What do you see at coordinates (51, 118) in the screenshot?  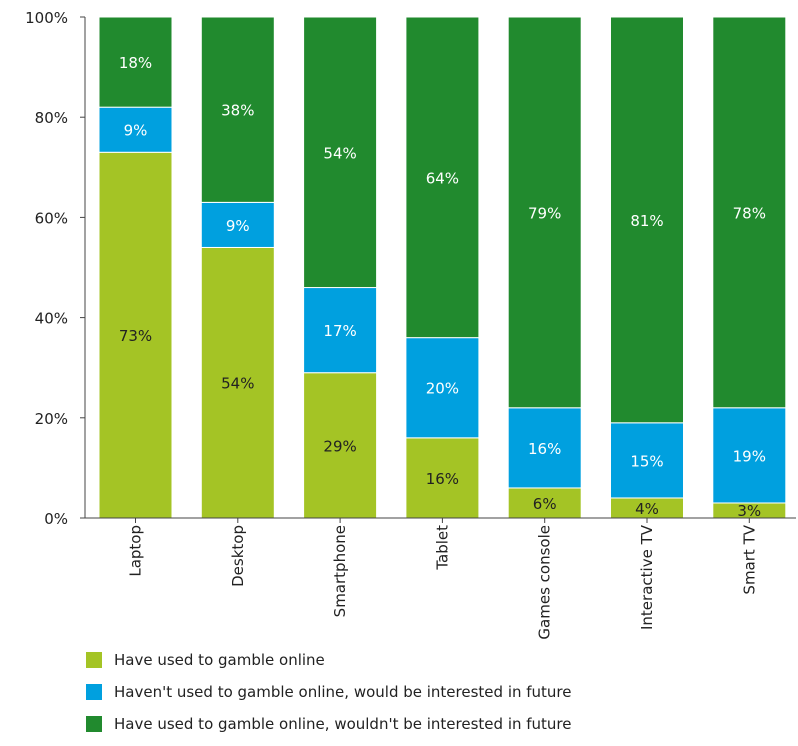 I see `y-tick-label: 80%` at bounding box center [51, 118].